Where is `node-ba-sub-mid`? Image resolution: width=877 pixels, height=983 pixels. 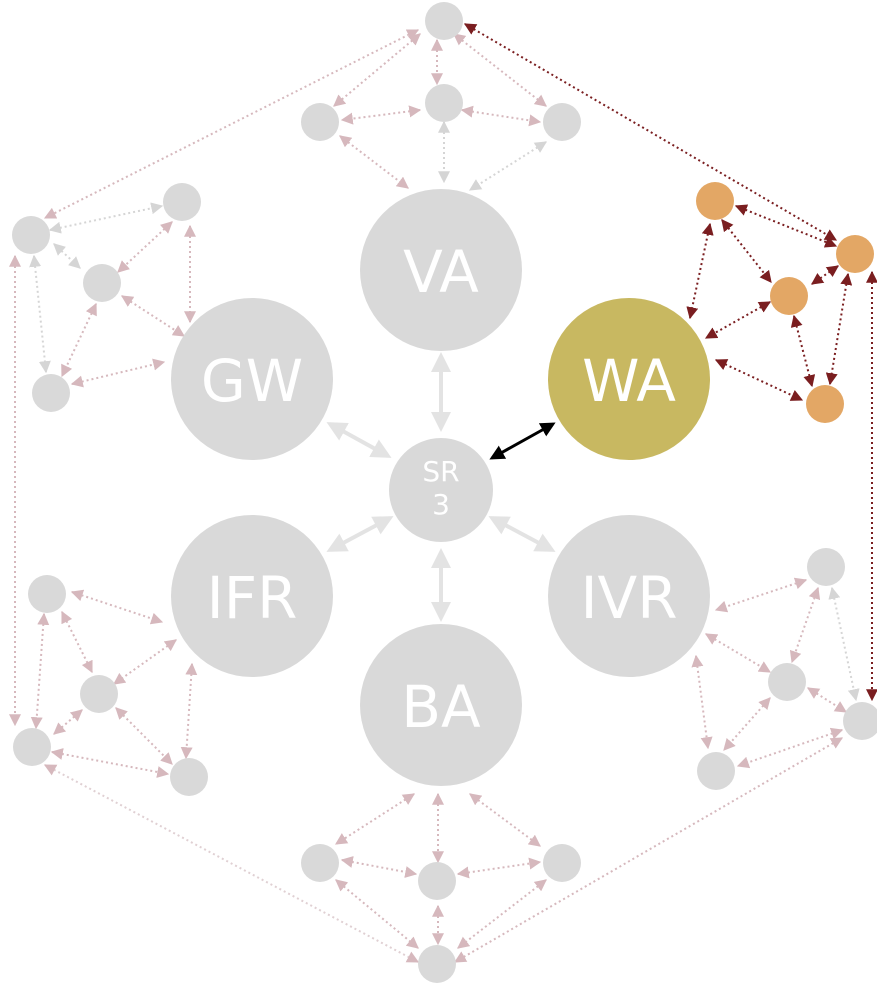 node-ba-sub-mid is located at coordinates (437, 881).